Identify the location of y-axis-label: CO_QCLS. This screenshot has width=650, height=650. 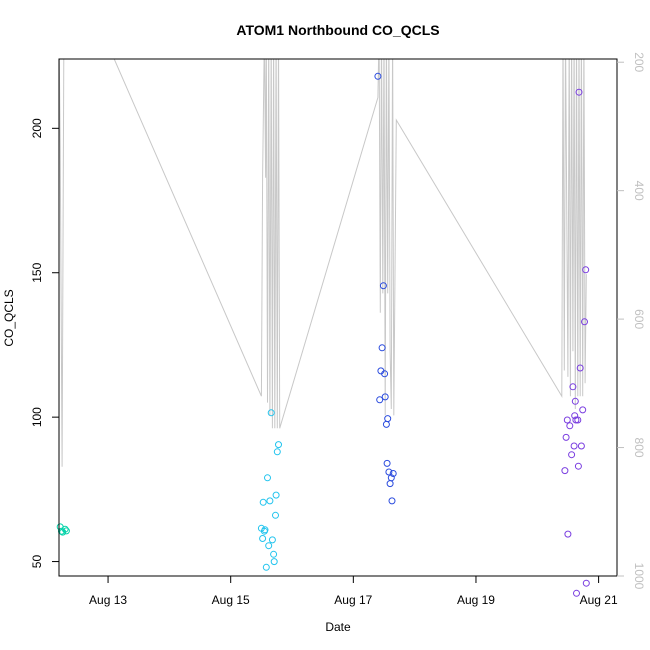
(9, 317).